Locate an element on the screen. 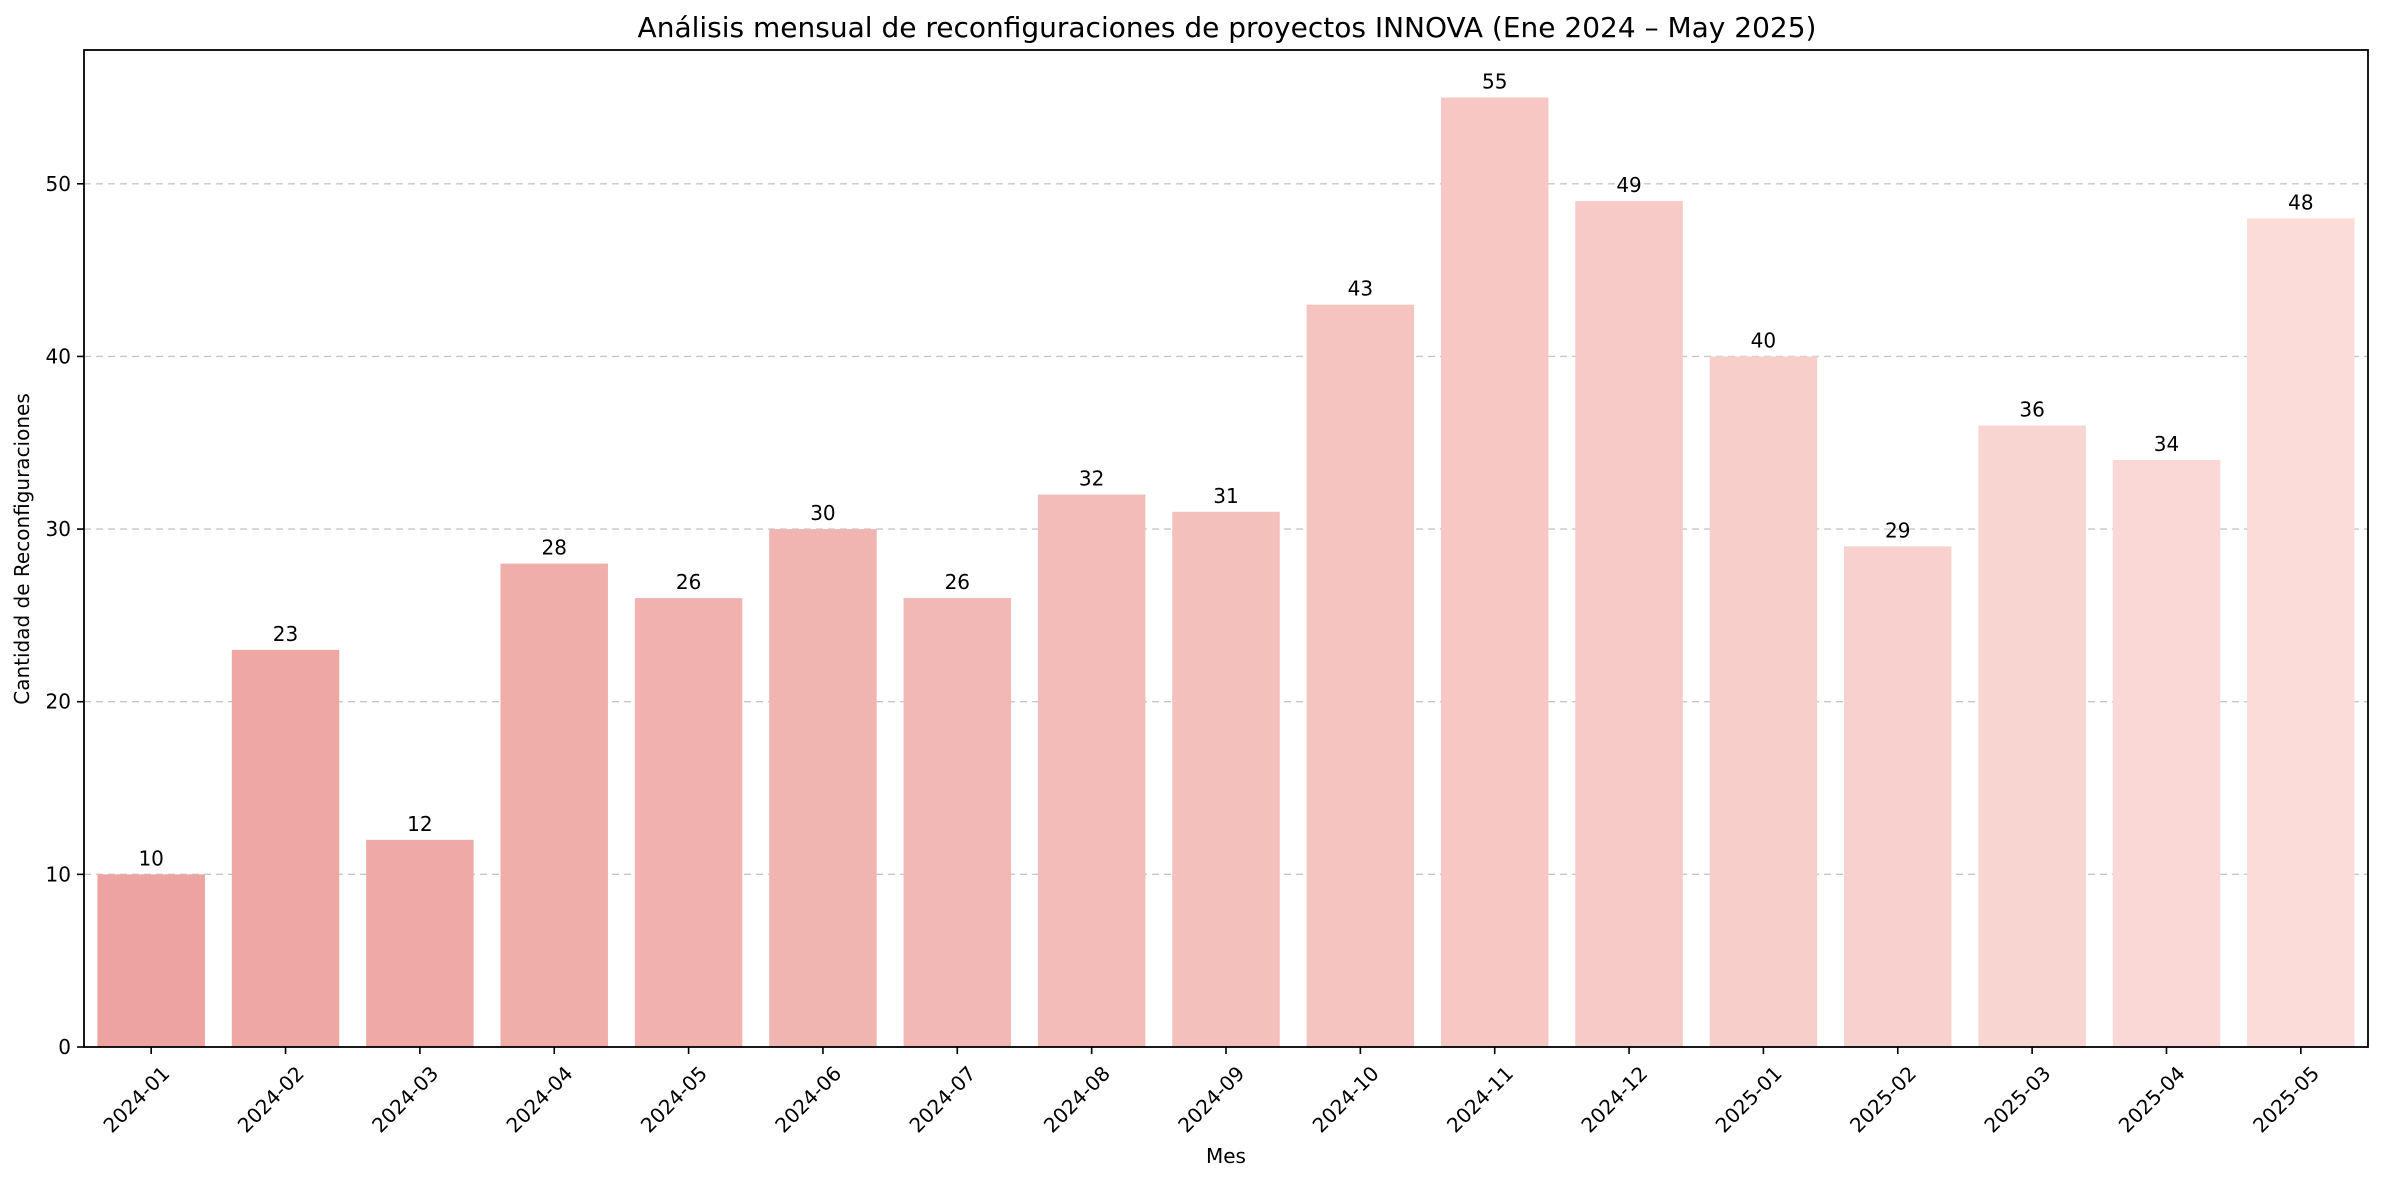 This screenshot has height=1186, width=2384. x-tick-label: 2024-02 is located at coordinates (271, 1099).